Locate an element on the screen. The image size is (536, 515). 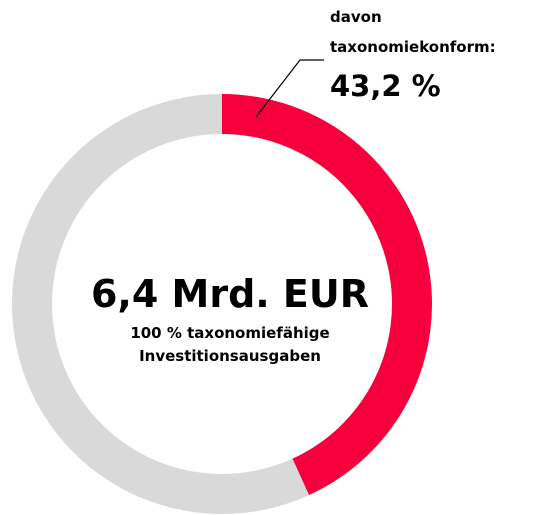
center-subtitle: 100 % taxonomiefähige is located at coordinates (229, 333).